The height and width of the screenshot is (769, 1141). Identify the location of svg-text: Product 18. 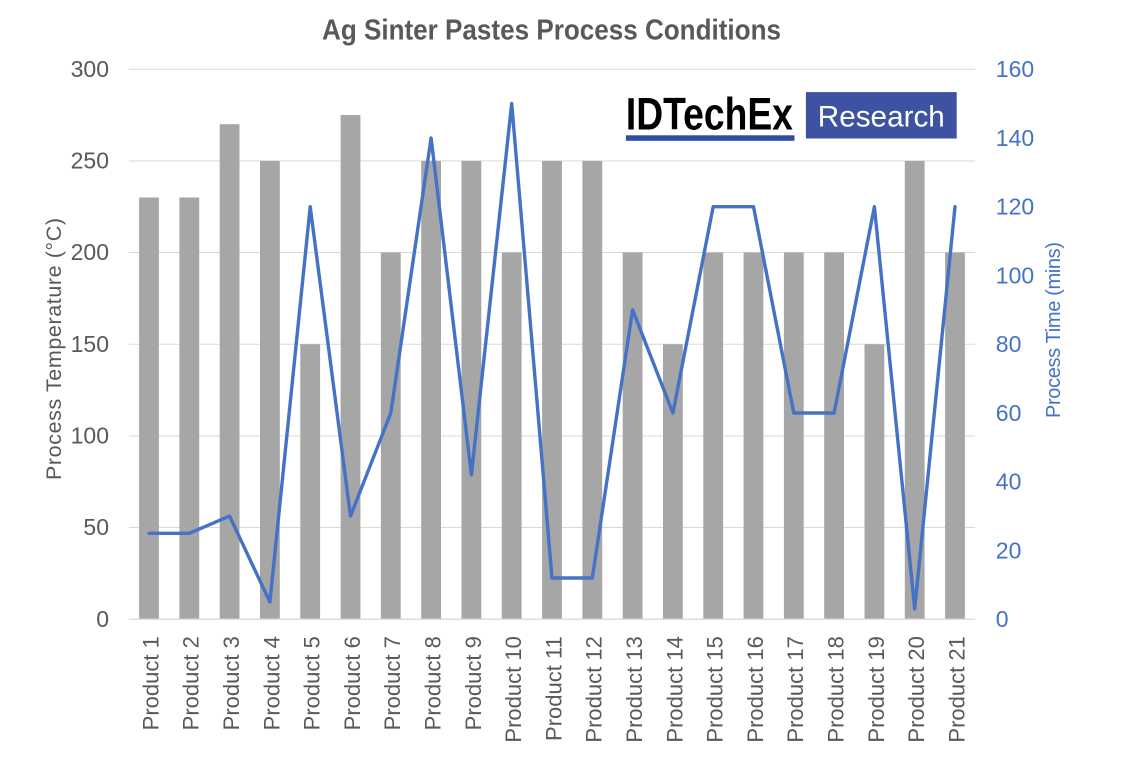
(836, 689).